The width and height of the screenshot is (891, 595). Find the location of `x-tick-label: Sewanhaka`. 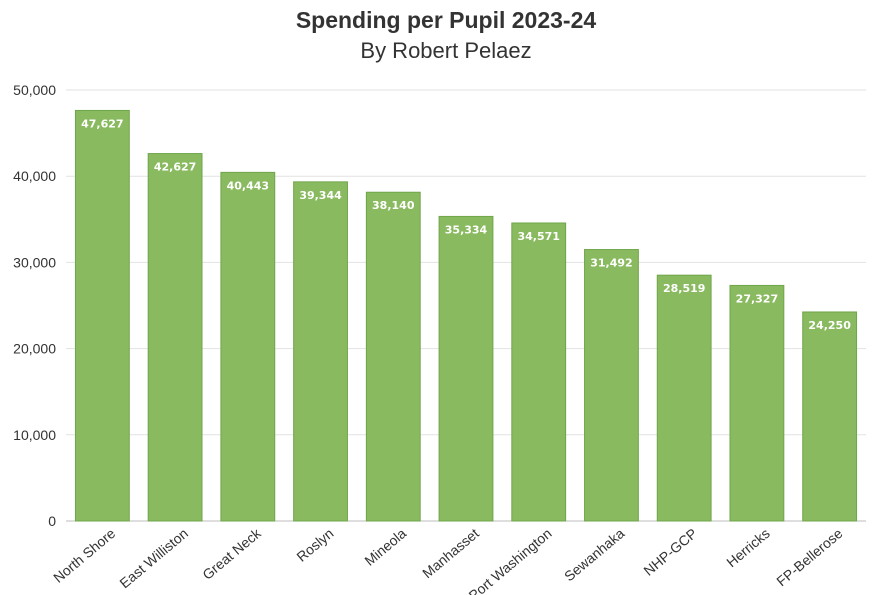

x-tick-label: Sewanhaka is located at coordinates (594, 554).